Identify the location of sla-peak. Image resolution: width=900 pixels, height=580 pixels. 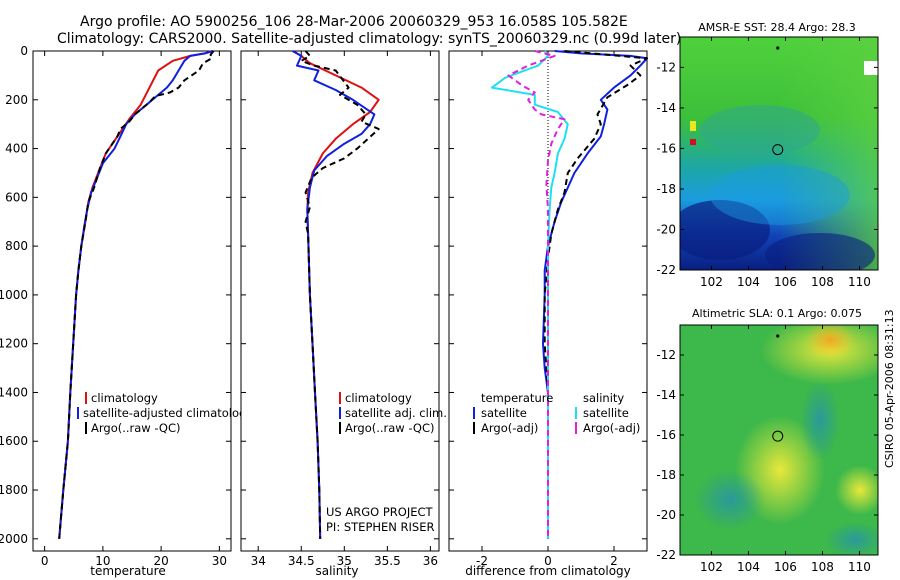
(830, 341).